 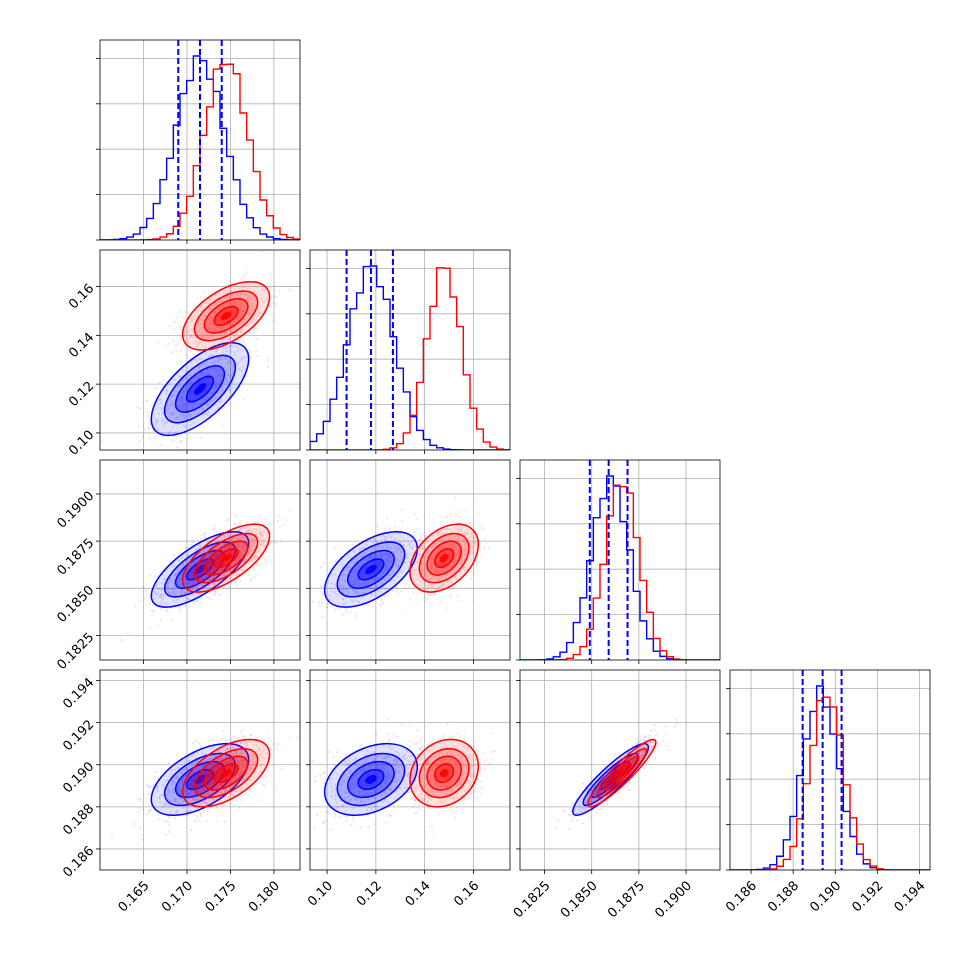 I want to click on x-tick-label: 0.10, so click(x=320, y=893).